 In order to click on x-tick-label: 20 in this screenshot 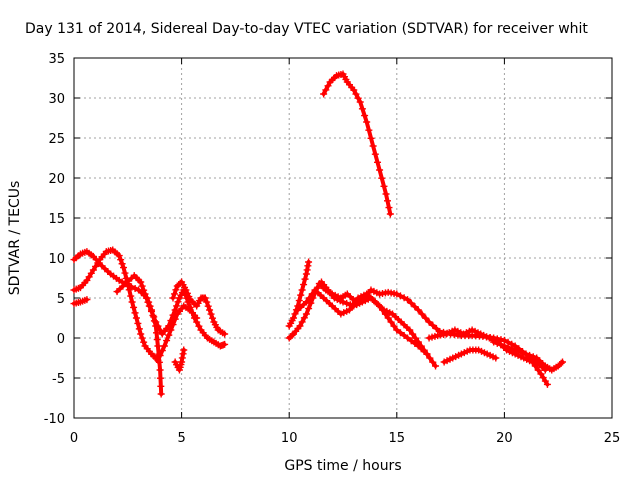, I will do `click(504, 438)`.